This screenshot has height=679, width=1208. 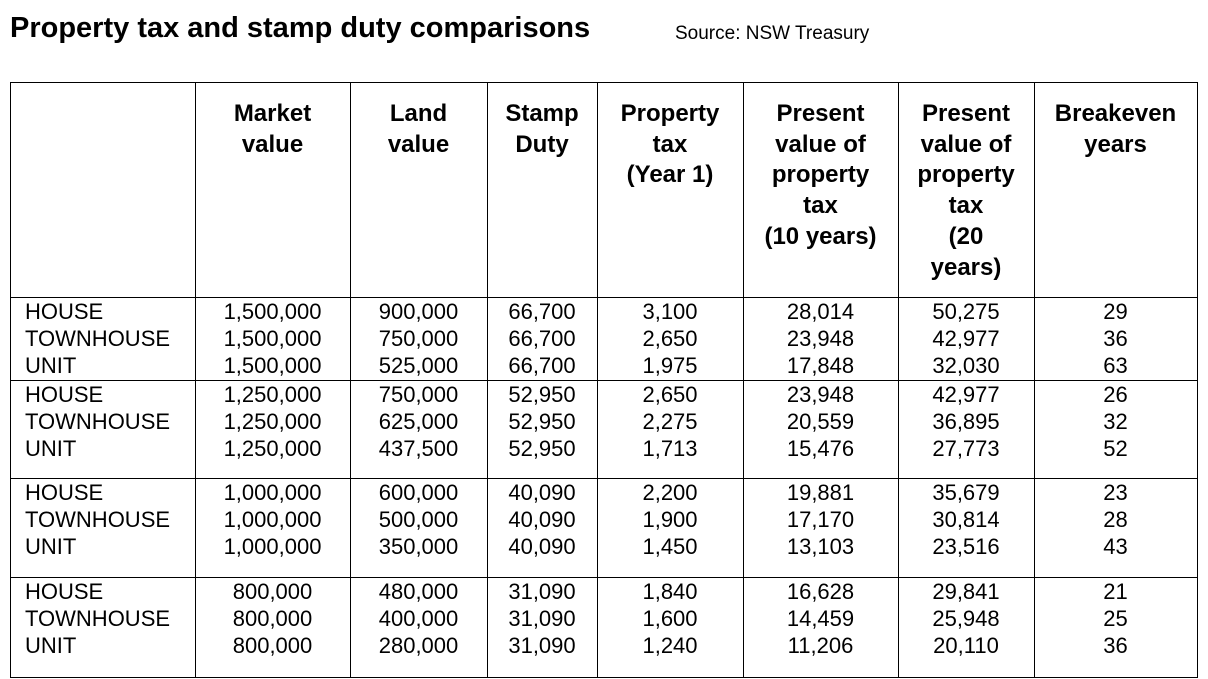 What do you see at coordinates (1115, 618) in the screenshot?
I see `cell: 25` at bounding box center [1115, 618].